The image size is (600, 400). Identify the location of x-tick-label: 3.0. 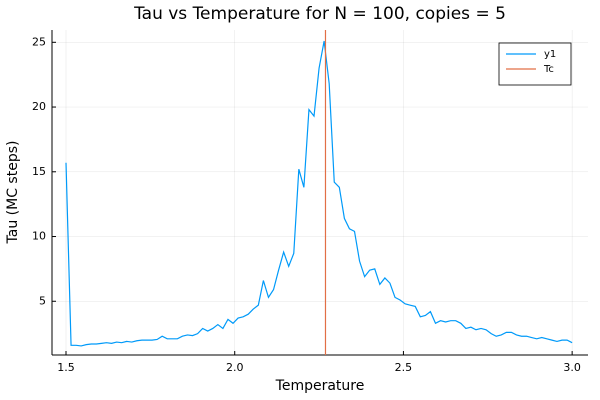
(572, 367).